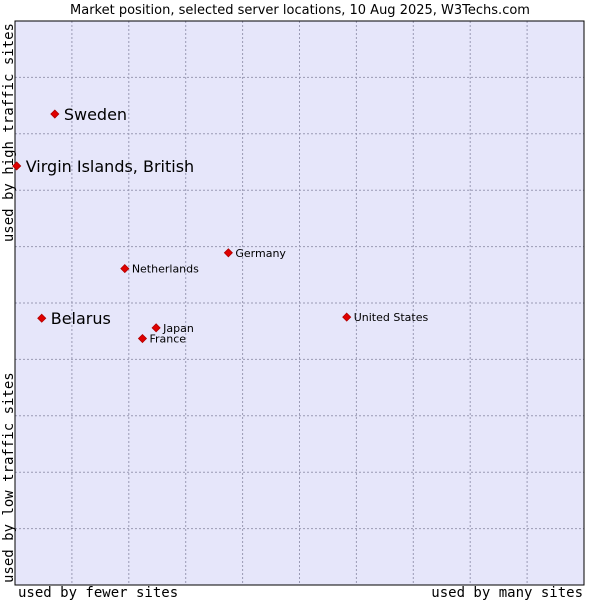  What do you see at coordinates (178, 328) in the screenshot?
I see `point-label: Japan` at bounding box center [178, 328].